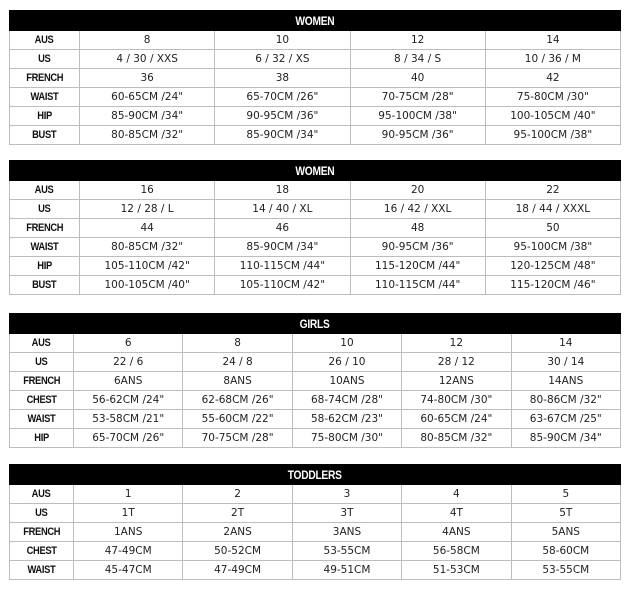 Image resolution: width=630 pixels, height=590 pixels. What do you see at coordinates (128, 570) in the screenshot?
I see `table-cell: 45-47CM` at bounding box center [128, 570].